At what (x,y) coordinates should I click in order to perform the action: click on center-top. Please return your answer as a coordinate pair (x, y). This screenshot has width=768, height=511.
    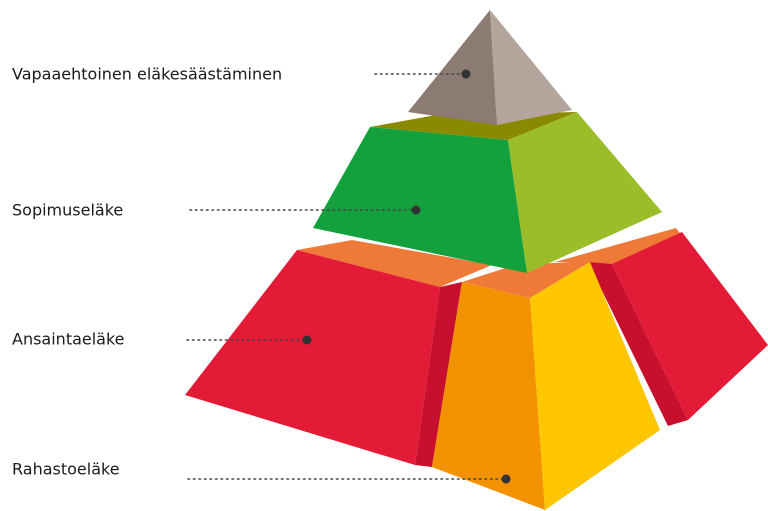
    Looking at the image, I should click on (526, 280).